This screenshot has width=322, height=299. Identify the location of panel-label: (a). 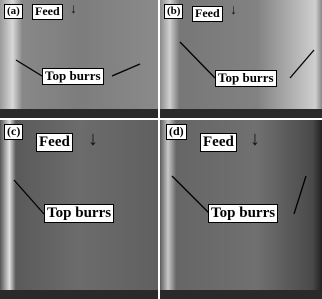
(13, 11).